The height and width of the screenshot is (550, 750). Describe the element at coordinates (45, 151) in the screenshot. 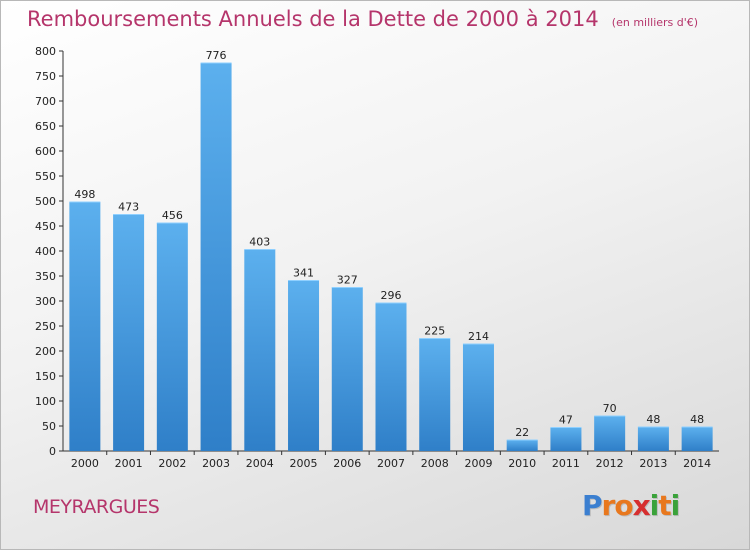

I see `y-tick-label: 600` at that location.